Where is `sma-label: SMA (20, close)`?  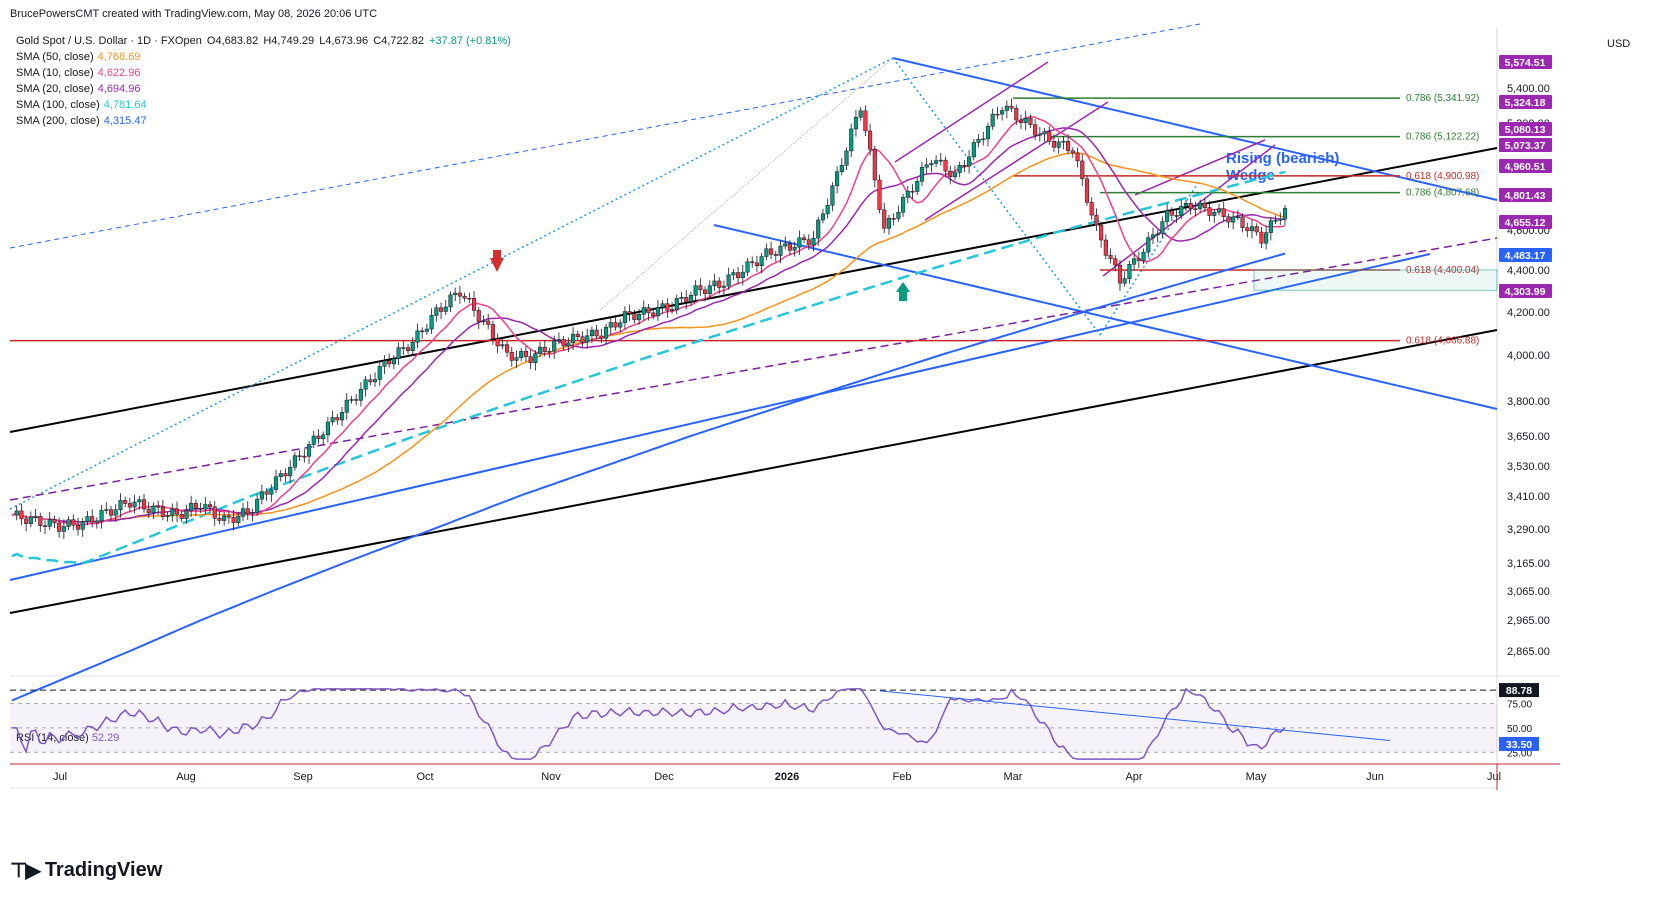
sma-label: SMA (20, close) is located at coordinates (55, 89).